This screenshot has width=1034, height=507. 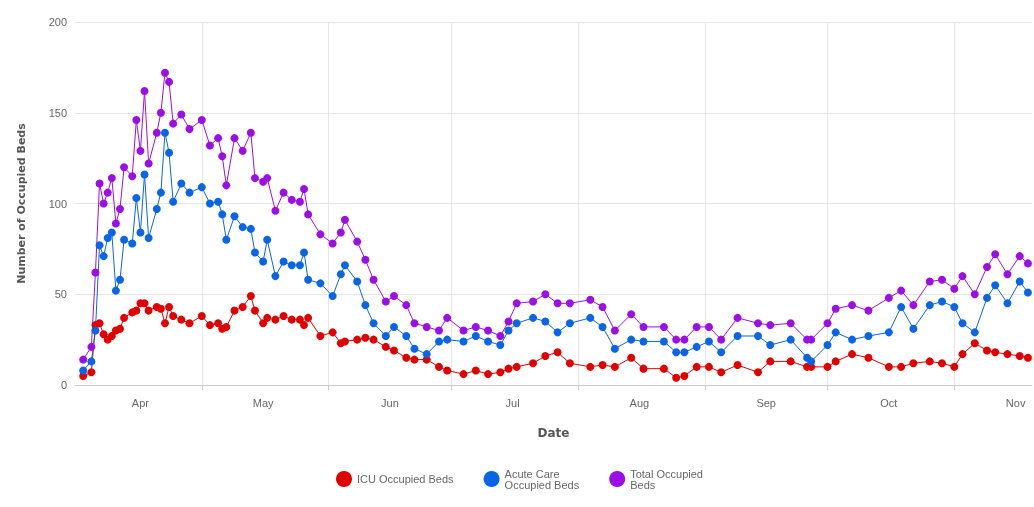 What do you see at coordinates (57, 203) in the screenshot?
I see `y-tick-label: 100` at bounding box center [57, 203].